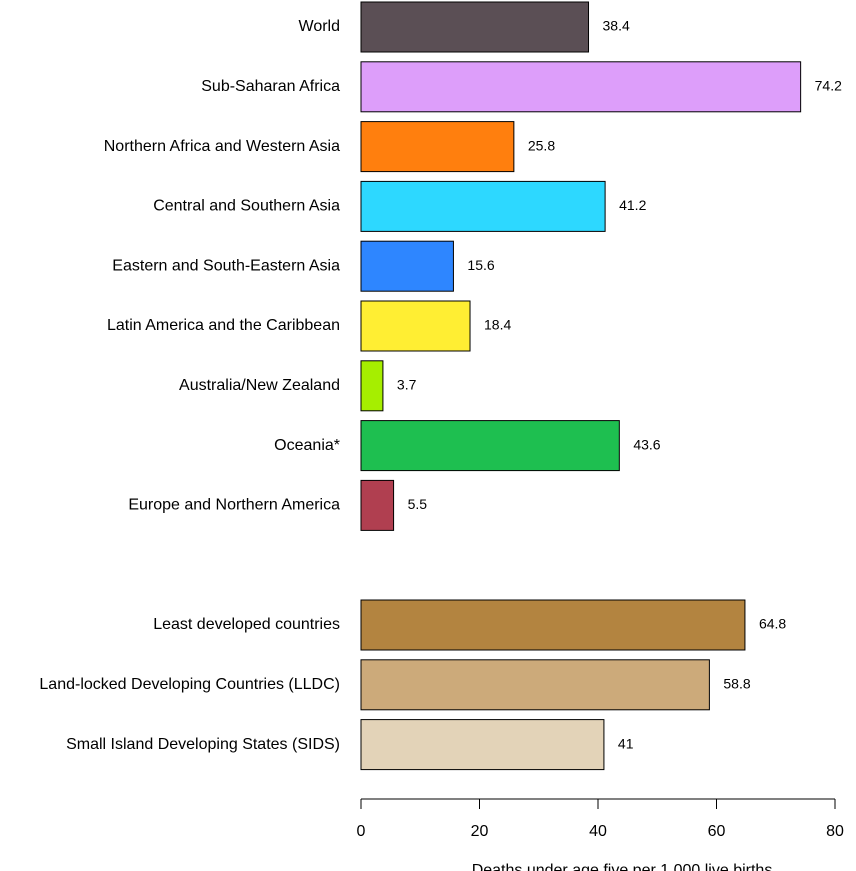  Describe the element at coordinates (407, 385) in the screenshot. I see `value-label: 3.7` at that location.